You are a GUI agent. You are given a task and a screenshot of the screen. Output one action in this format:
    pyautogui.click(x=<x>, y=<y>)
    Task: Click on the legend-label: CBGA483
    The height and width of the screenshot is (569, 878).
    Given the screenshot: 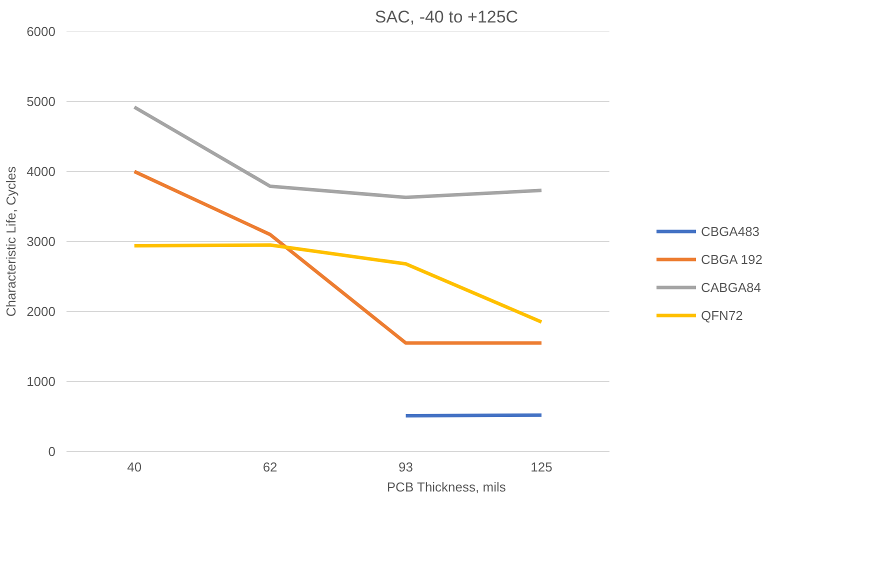 What is the action you would take?
    pyautogui.click(x=730, y=231)
    